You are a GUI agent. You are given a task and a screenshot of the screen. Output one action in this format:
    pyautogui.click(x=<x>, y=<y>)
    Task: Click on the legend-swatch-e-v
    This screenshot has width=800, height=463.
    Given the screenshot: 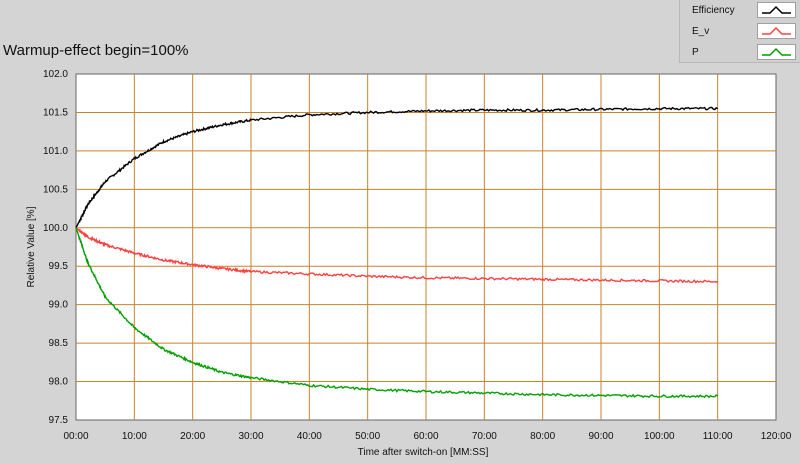 What is the action you would take?
    pyautogui.click(x=776, y=31)
    